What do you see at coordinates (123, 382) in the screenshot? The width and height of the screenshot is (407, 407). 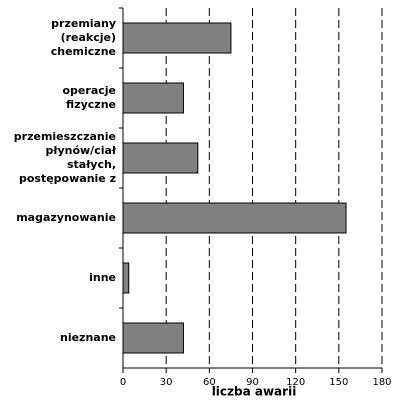 I see `x-tick-label: 0` at bounding box center [123, 382].